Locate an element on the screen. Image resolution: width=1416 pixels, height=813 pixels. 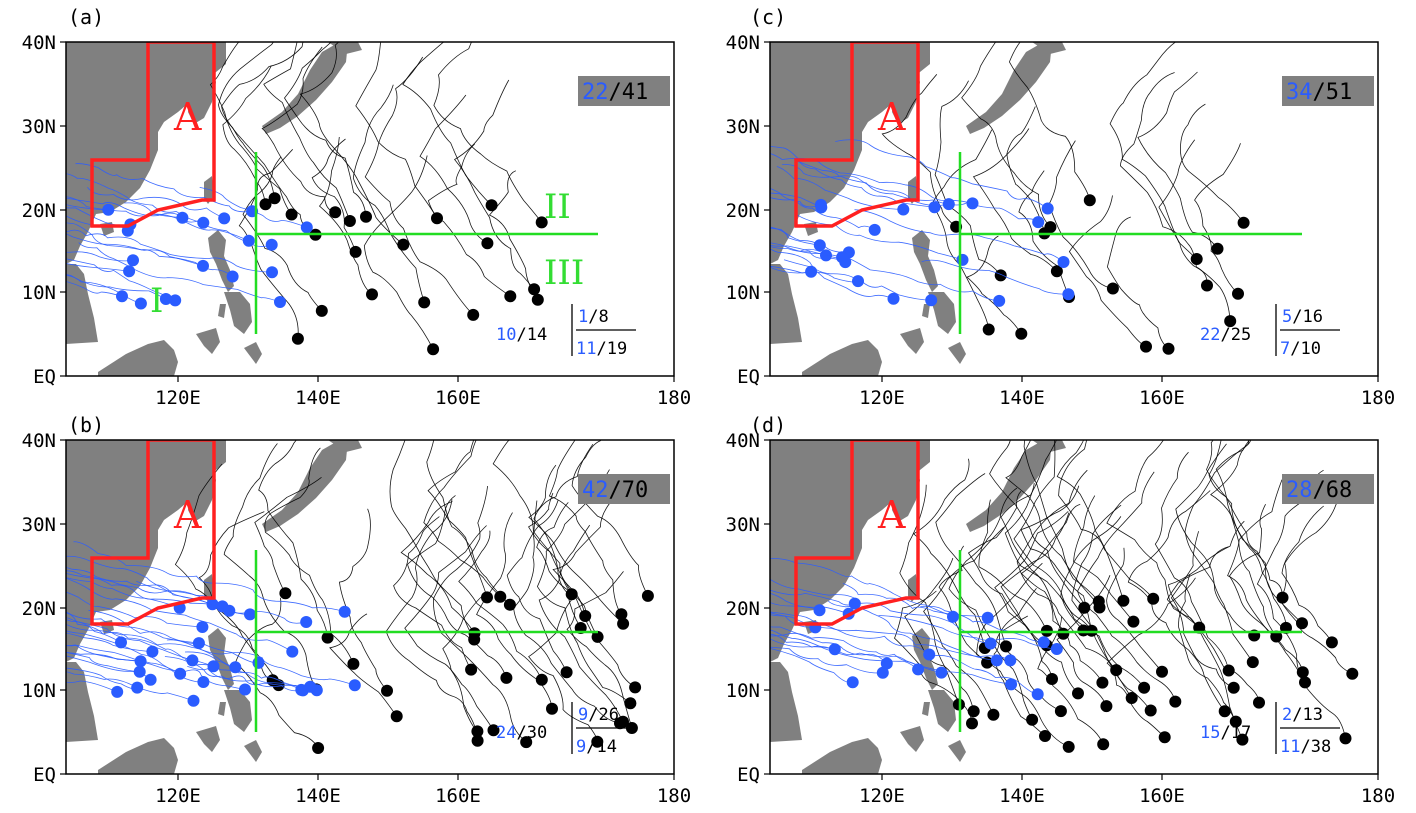
ratio-top: 2/13 is located at coordinates (1302, 715).